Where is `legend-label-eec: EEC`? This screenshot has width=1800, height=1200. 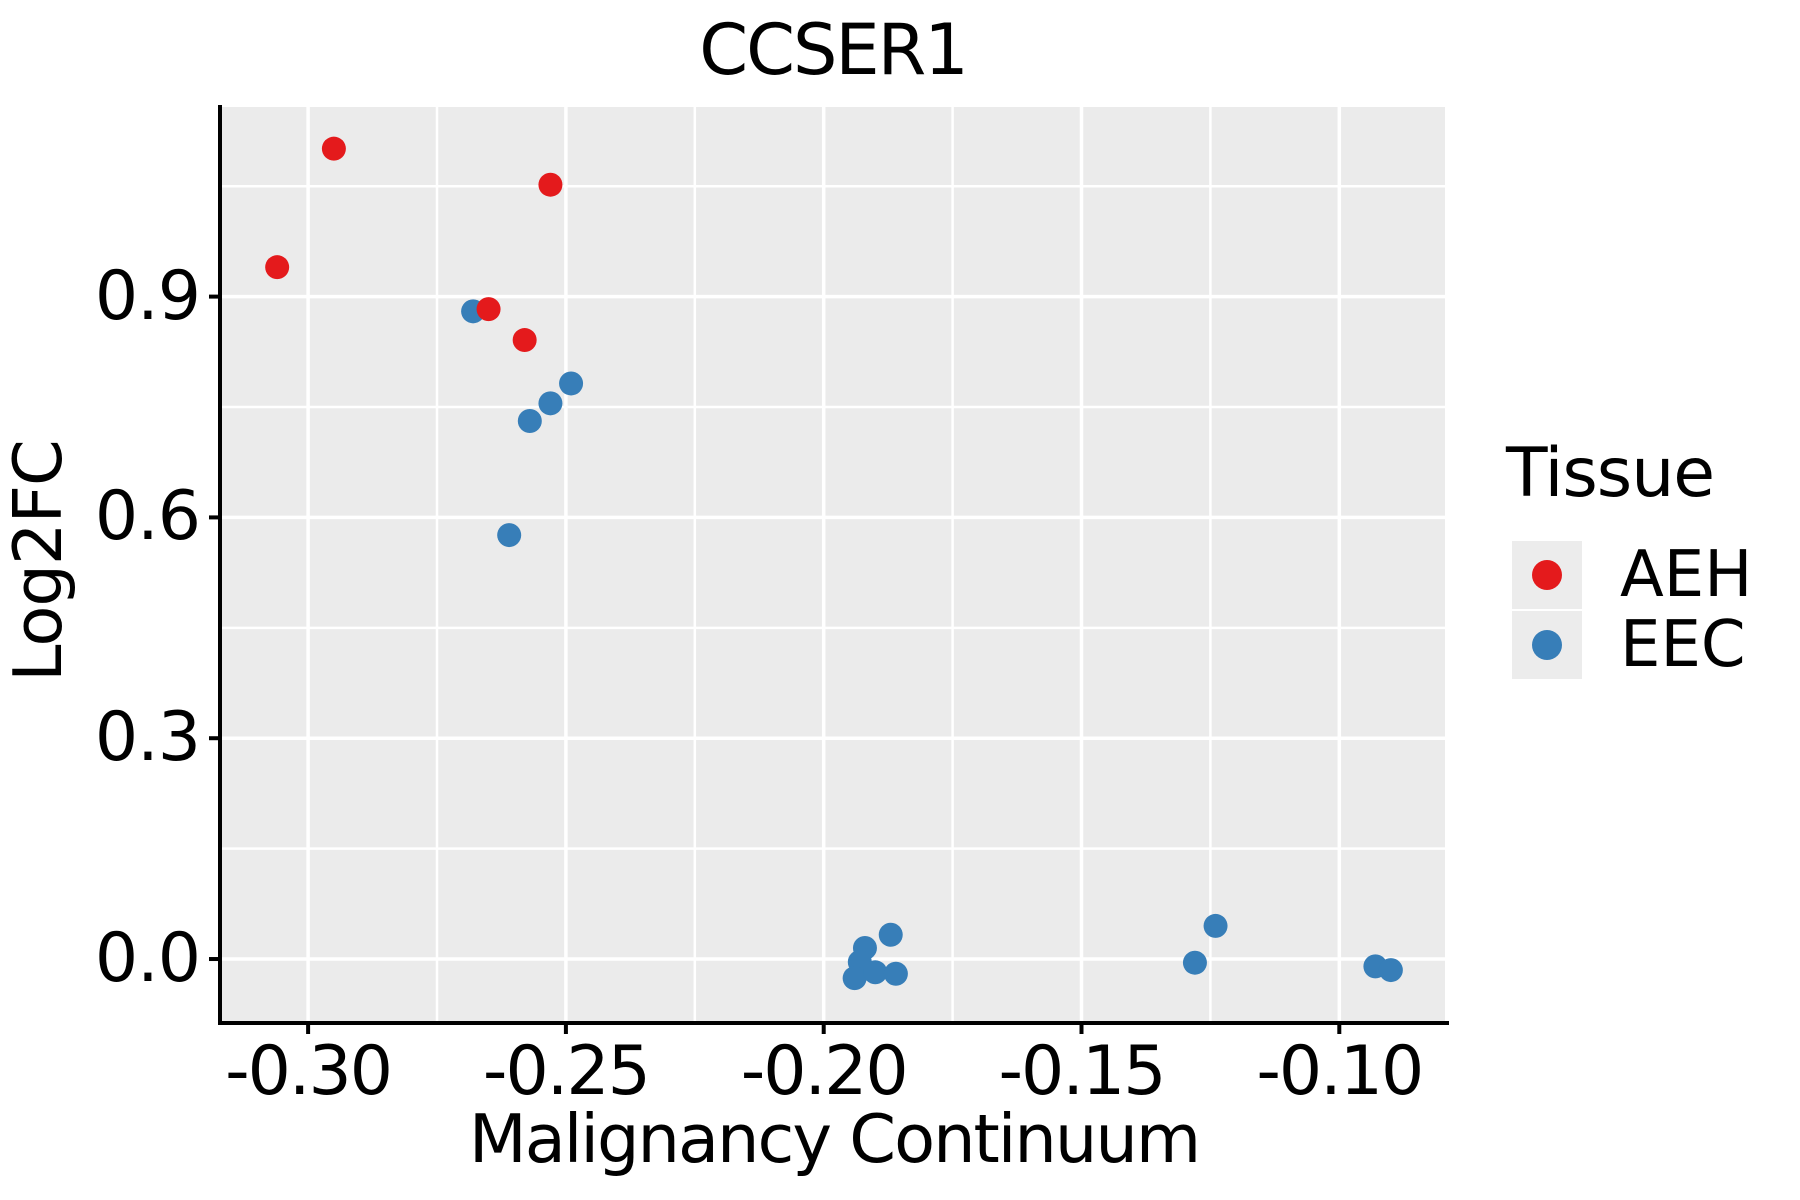 legend-label-eec: EEC is located at coordinates (1683, 645).